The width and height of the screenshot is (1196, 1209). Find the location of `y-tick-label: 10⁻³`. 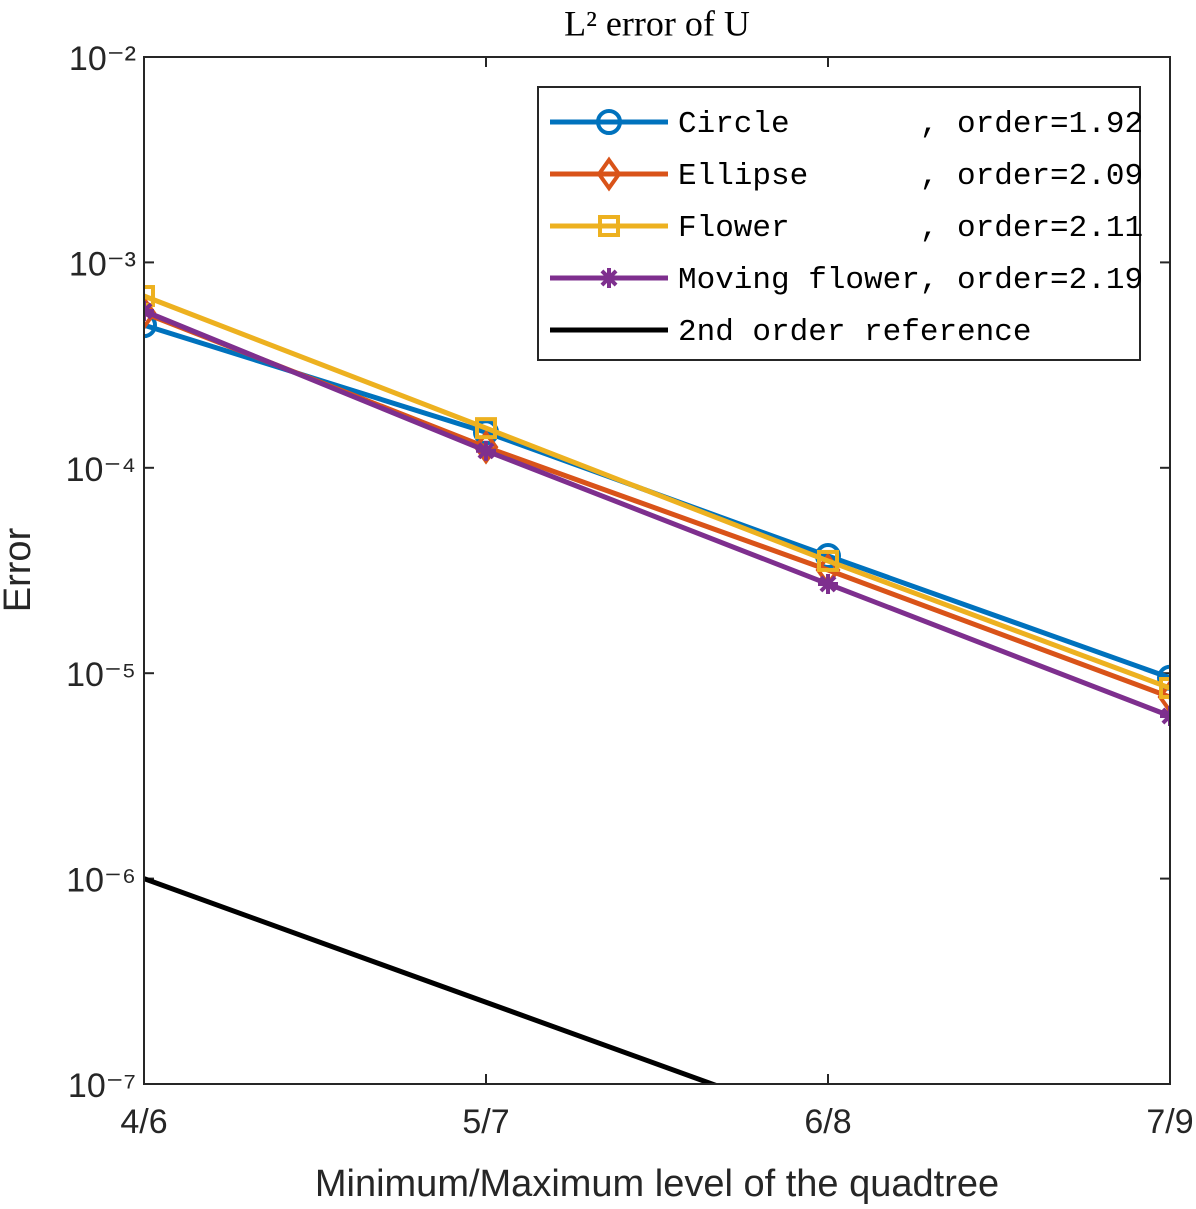

y-tick-label: 10⁻³ is located at coordinates (102, 264).